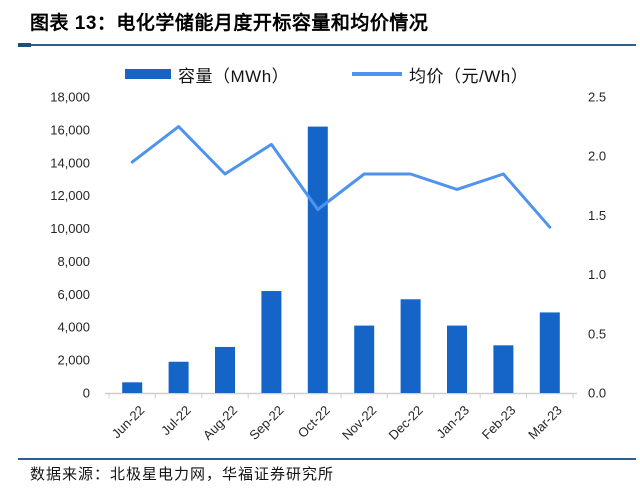 The height and width of the screenshot is (496, 640). What do you see at coordinates (499, 423) in the screenshot?
I see `x-axis-category-label: Feb-23` at bounding box center [499, 423].